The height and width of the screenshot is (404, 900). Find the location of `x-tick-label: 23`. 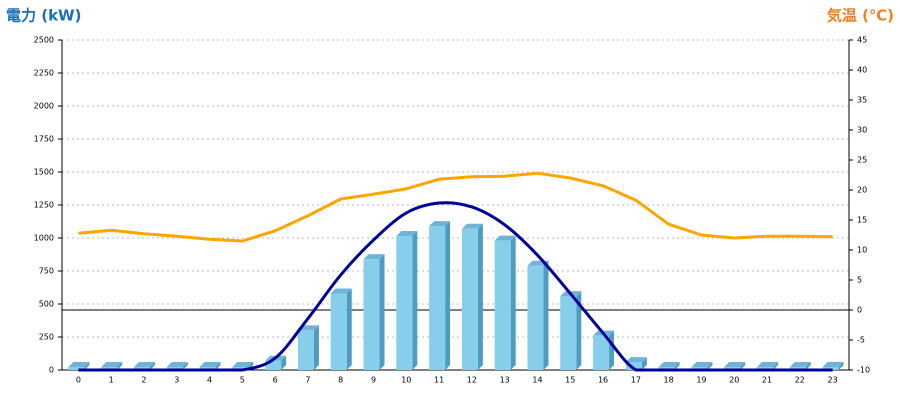

x-tick-label: 23 is located at coordinates (833, 380).